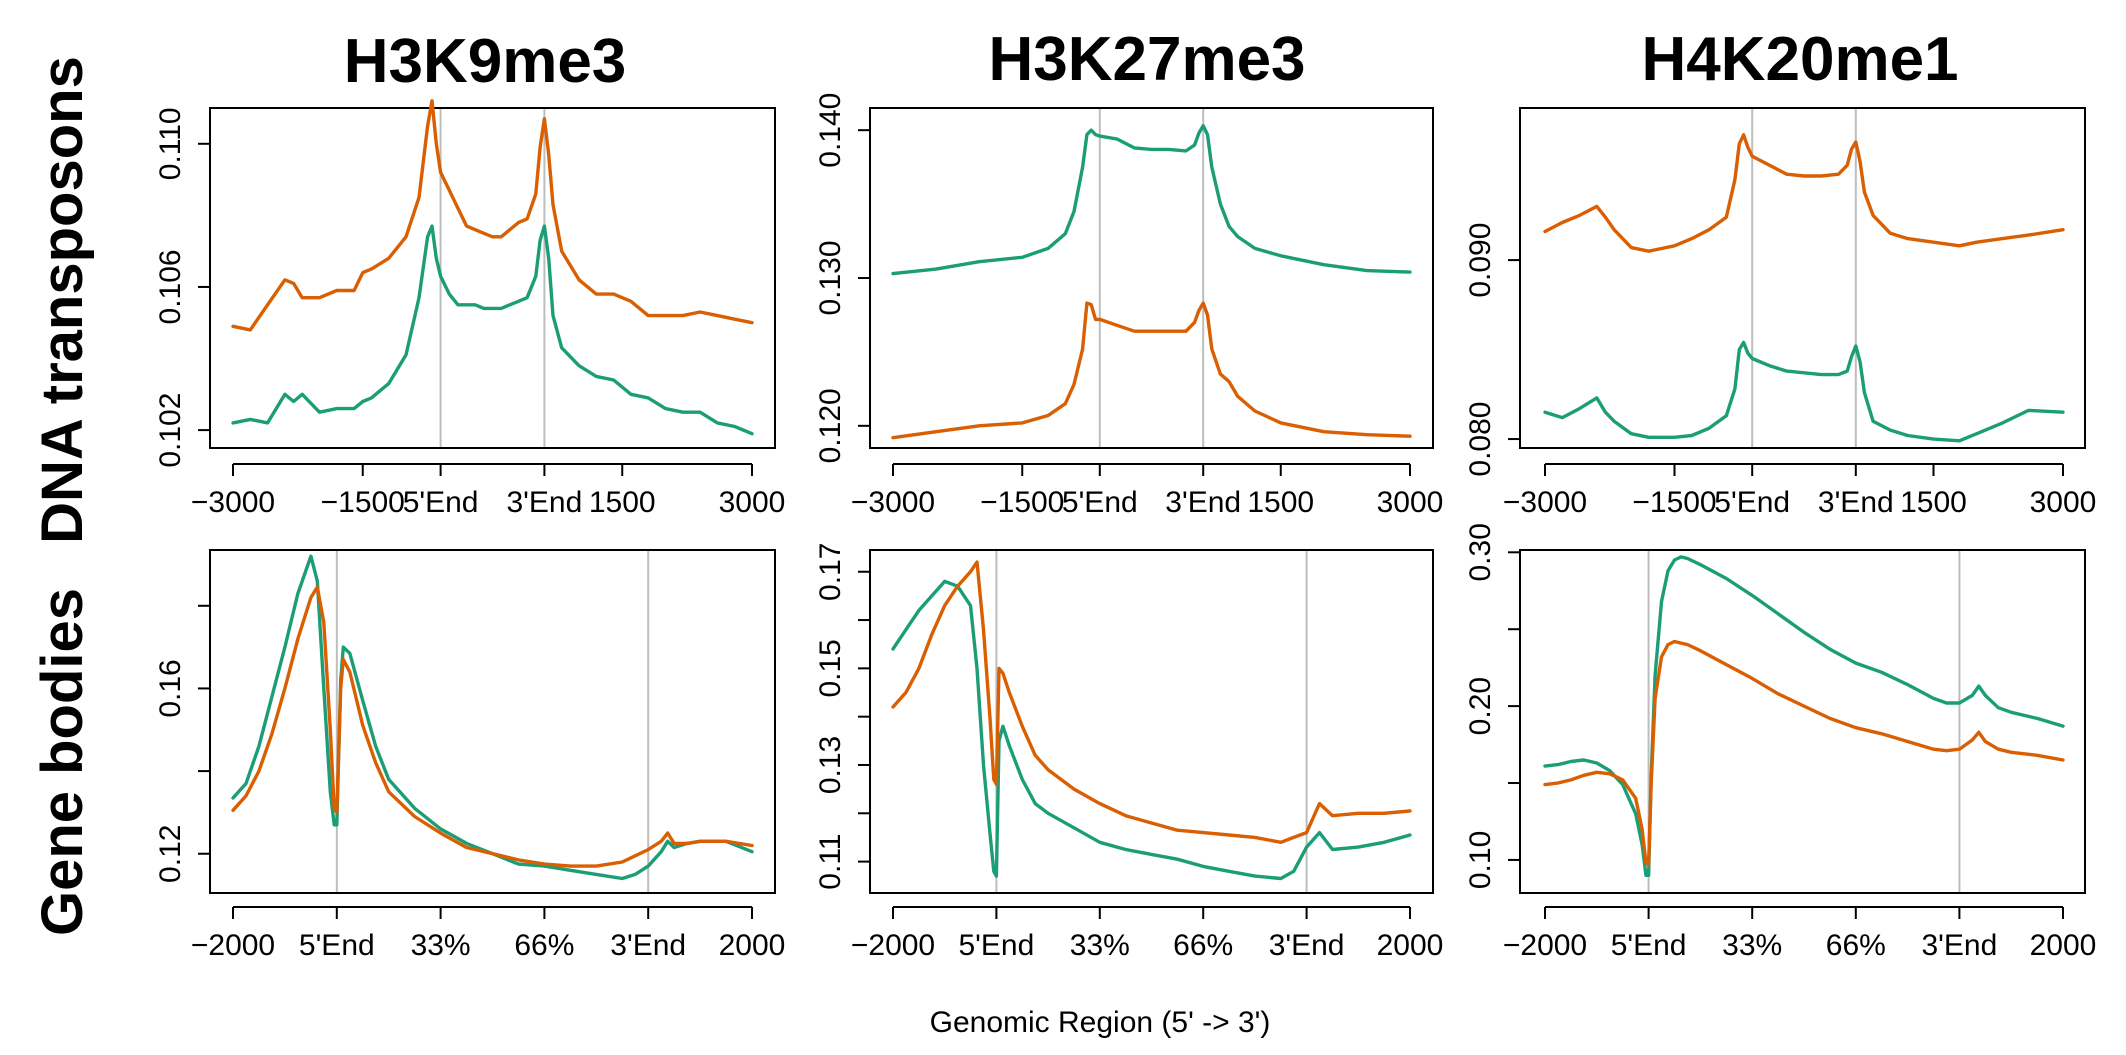 The height and width of the screenshot is (1055, 2126). Describe the element at coordinates (170, 286) in the screenshot. I see `y-tick-label: 0.106` at that location.